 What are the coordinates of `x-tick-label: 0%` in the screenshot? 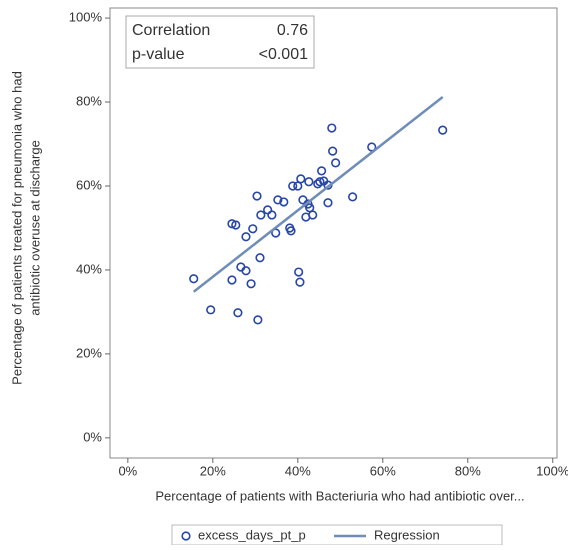 It's located at (127, 470).